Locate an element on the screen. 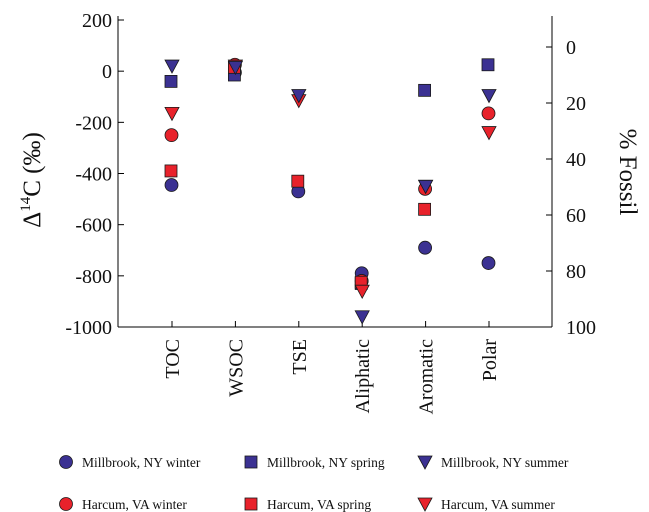  x-tick-label: Aliphatic is located at coordinates (363, 376).